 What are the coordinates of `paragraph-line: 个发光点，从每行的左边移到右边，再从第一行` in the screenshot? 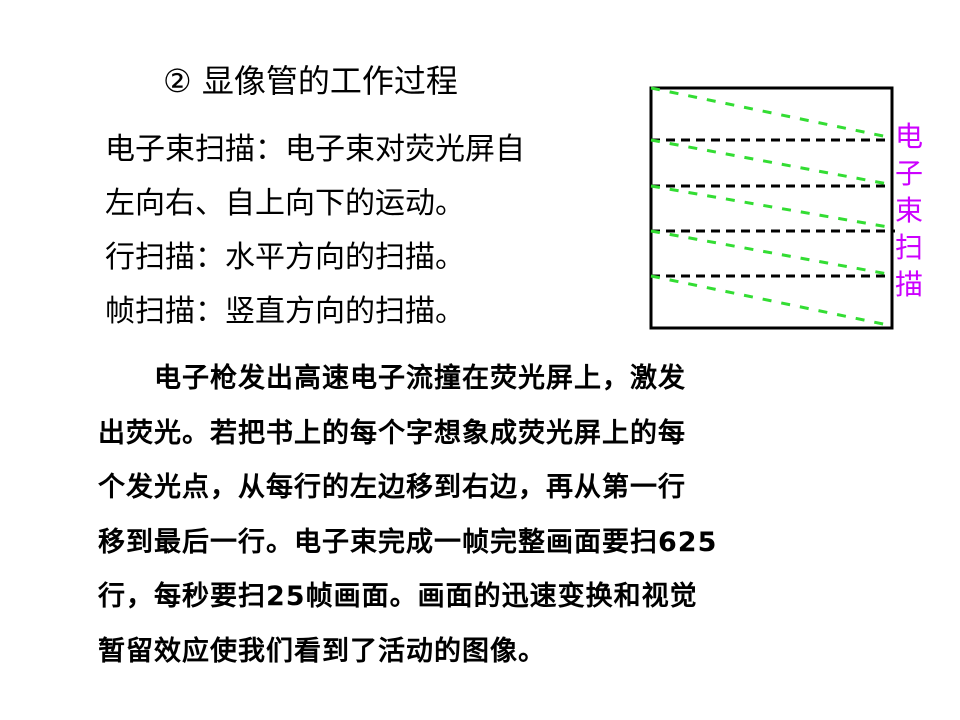 It's located at (392, 487).